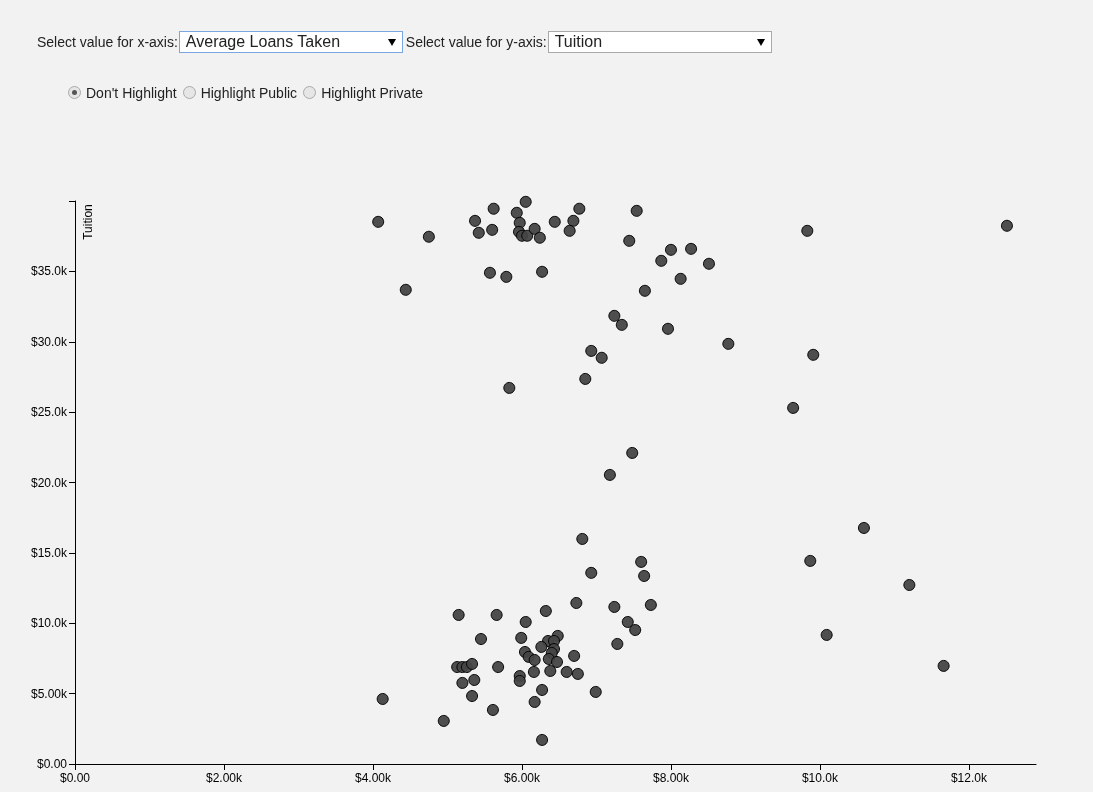 Image resolution: width=1093 pixels, height=792 pixels. What do you see at coordinates (659, 42) in the screenshot?
I see `y-axis-dropdown: Tuition` at bounding box center [659, 42].